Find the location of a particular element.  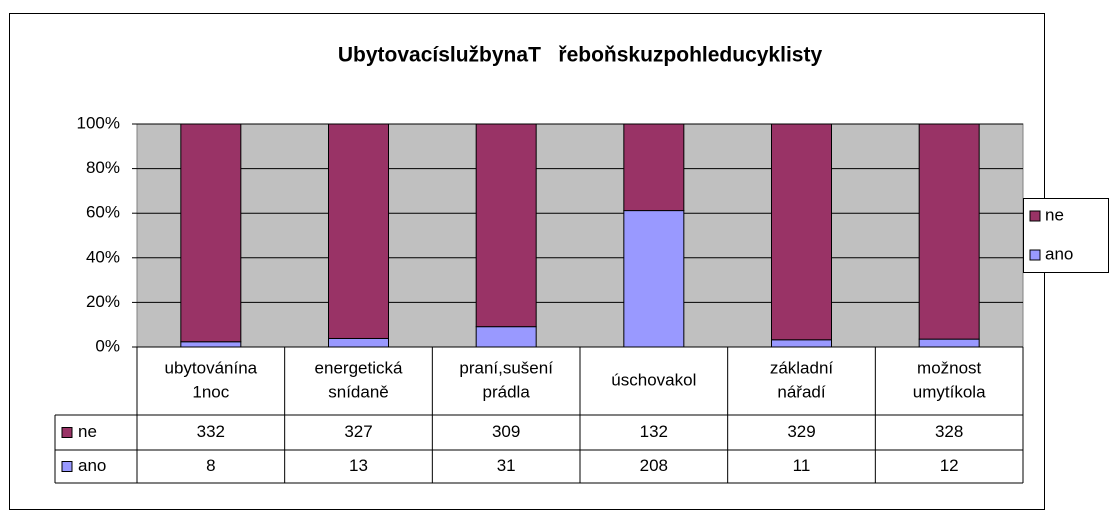

y-tick-label: 40% is located at coordinates (103, 256).